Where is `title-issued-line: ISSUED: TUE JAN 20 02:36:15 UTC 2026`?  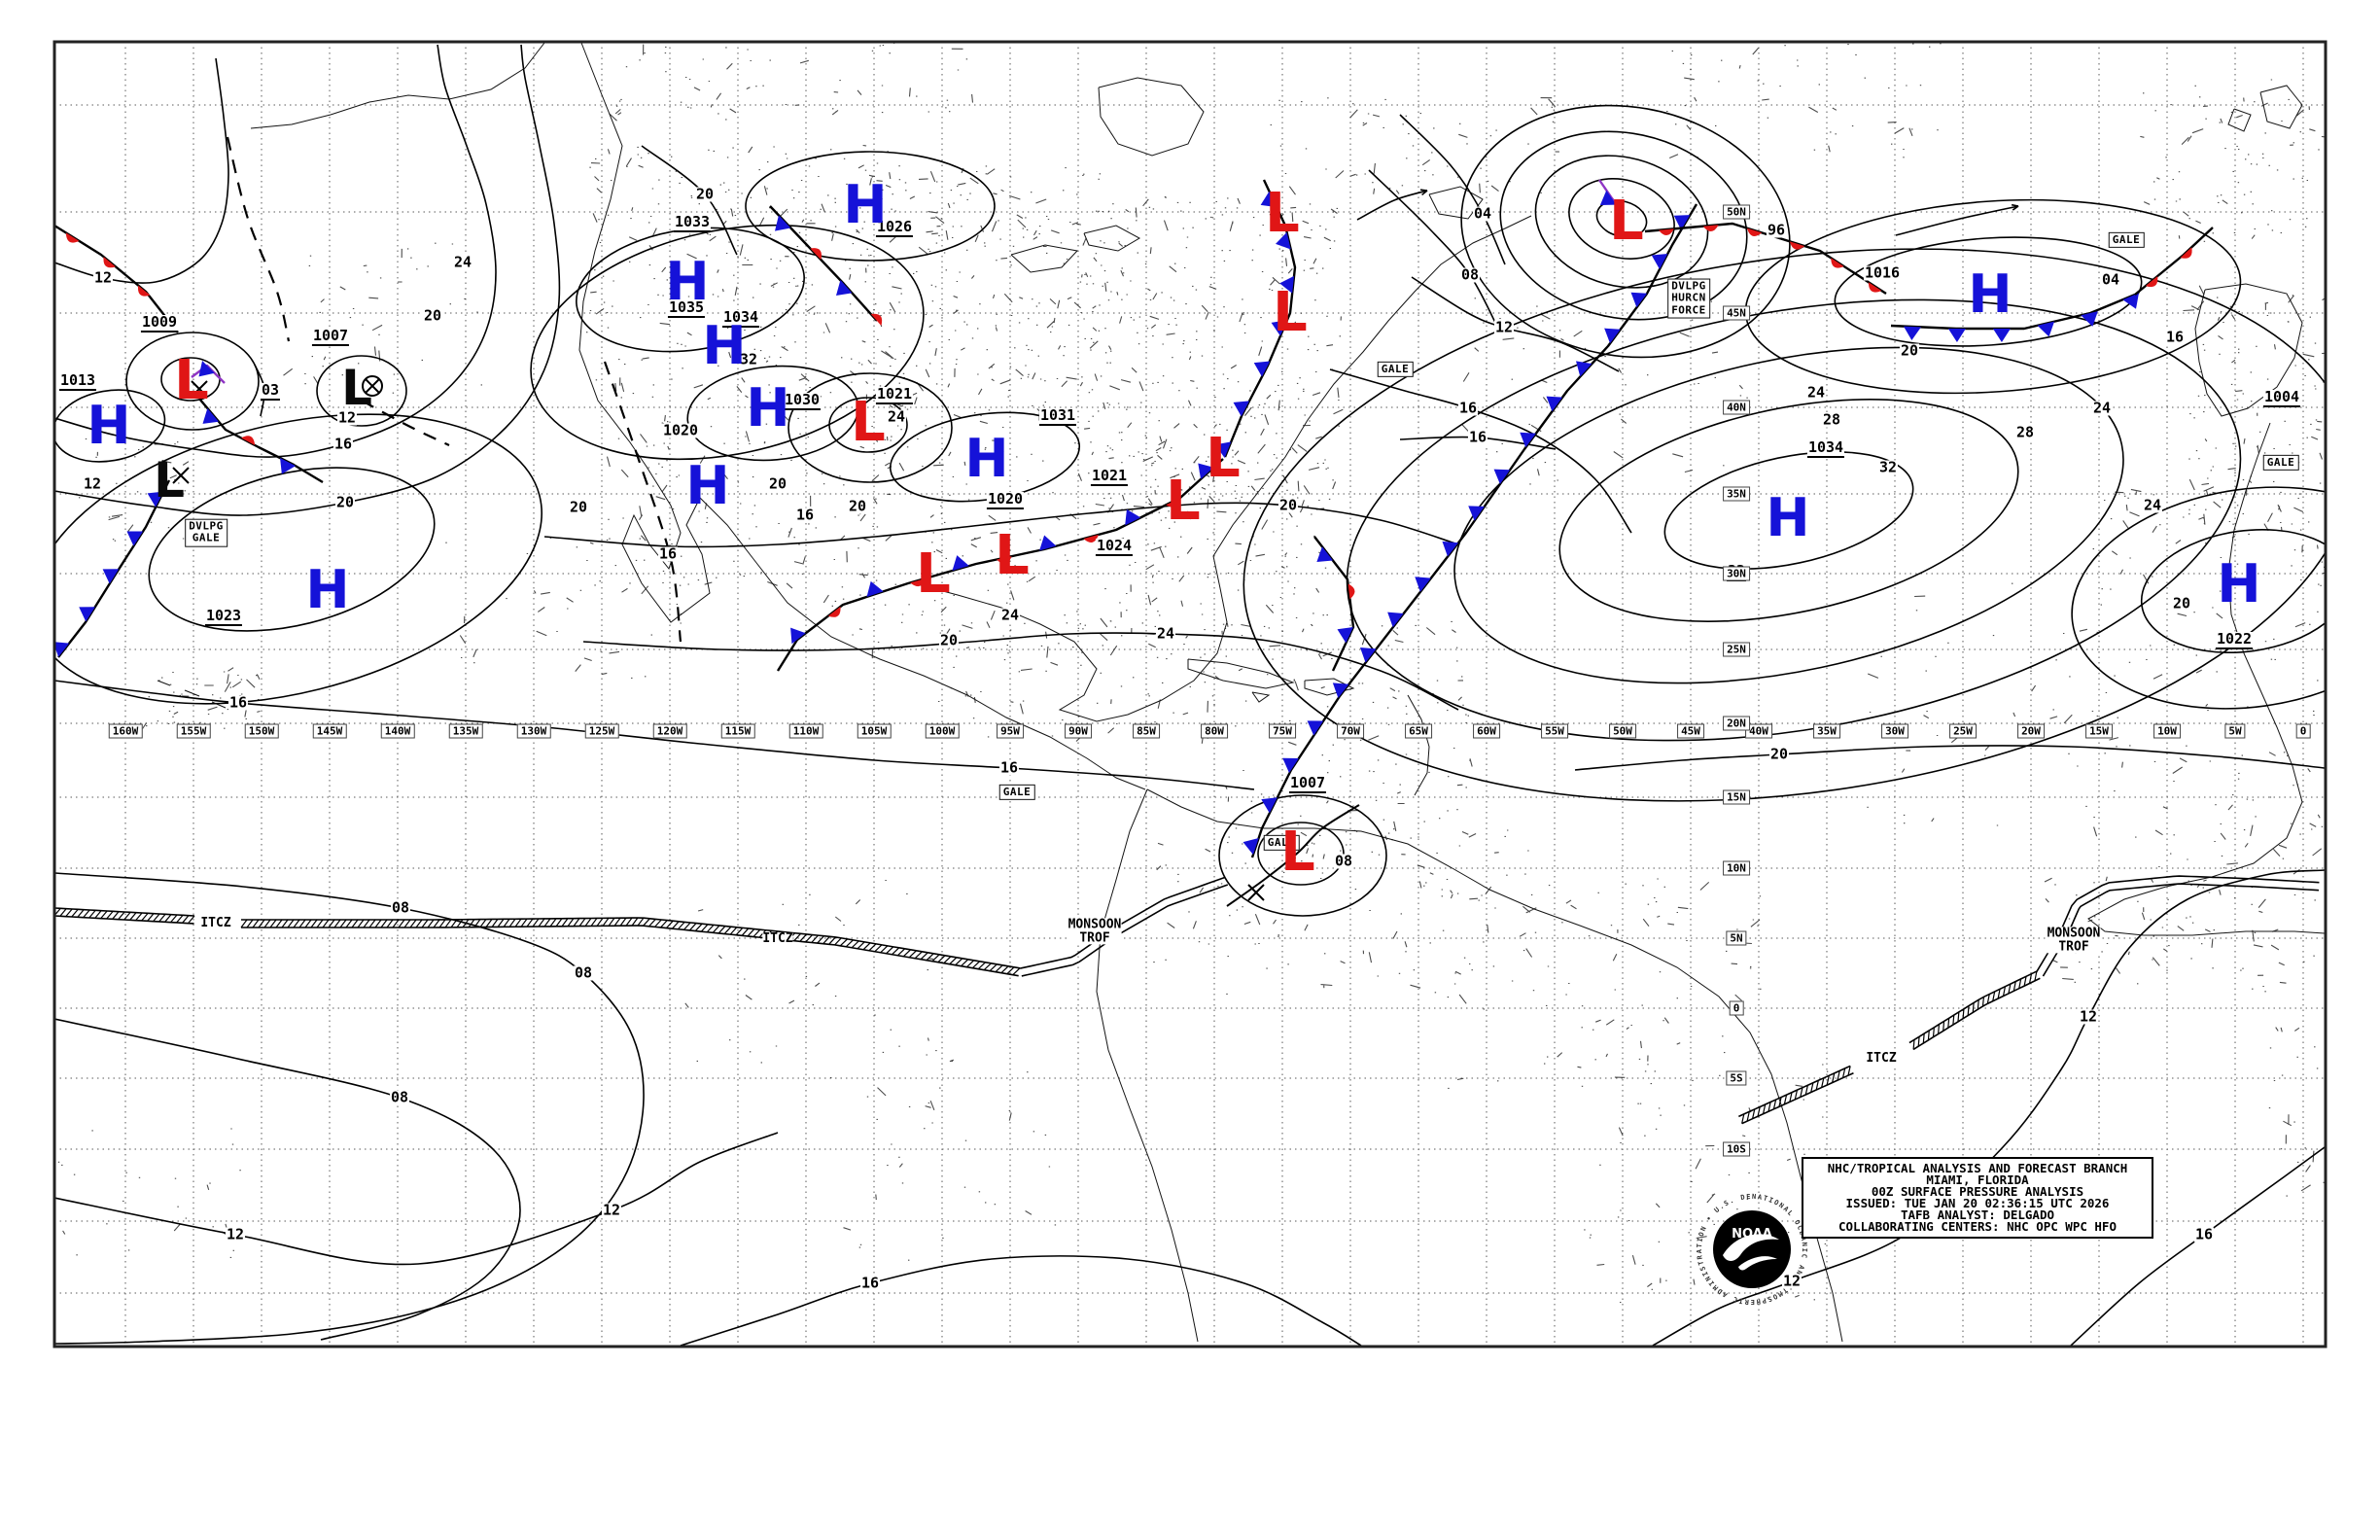 title-issued-line: ISSUED: TUE JAN 20 02:36:15 UTC 2026 is located at coordinates (1977, 1203).